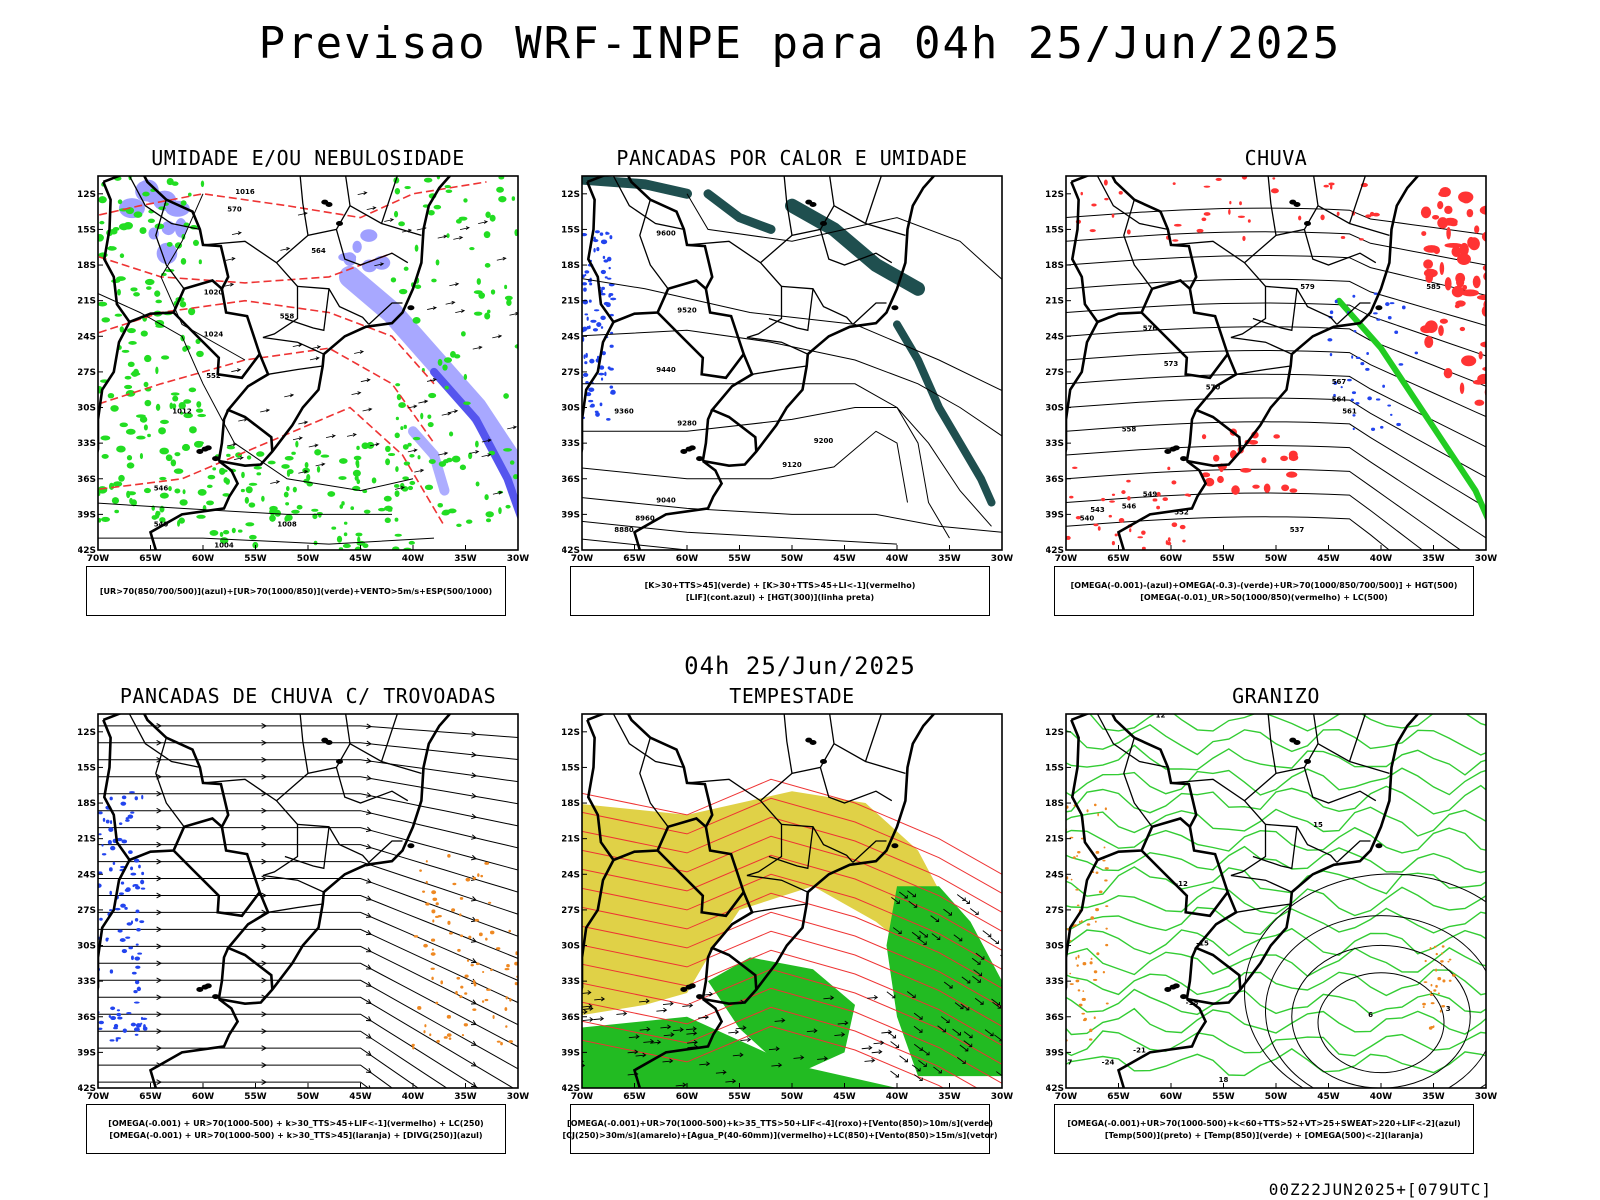  I want to click on contour-label: 549, so click(1150, 495).